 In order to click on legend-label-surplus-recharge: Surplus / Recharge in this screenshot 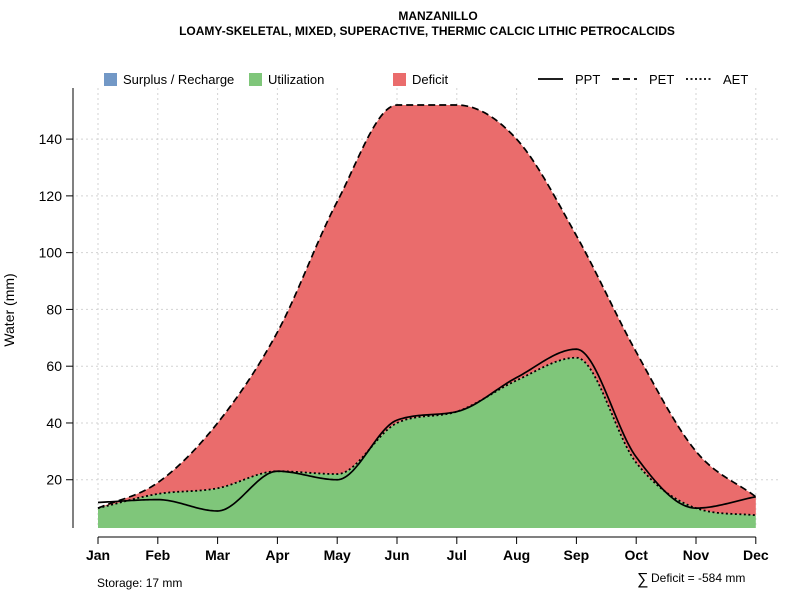, I will do `click(178, 79)`.